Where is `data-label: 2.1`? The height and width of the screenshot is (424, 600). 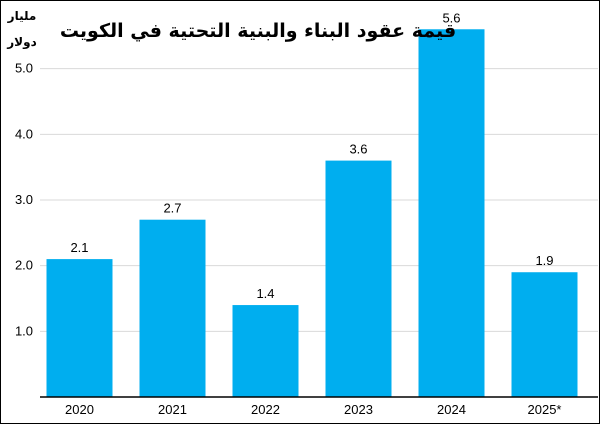
data-label: 2.1 is located at coordinates (79, 247).